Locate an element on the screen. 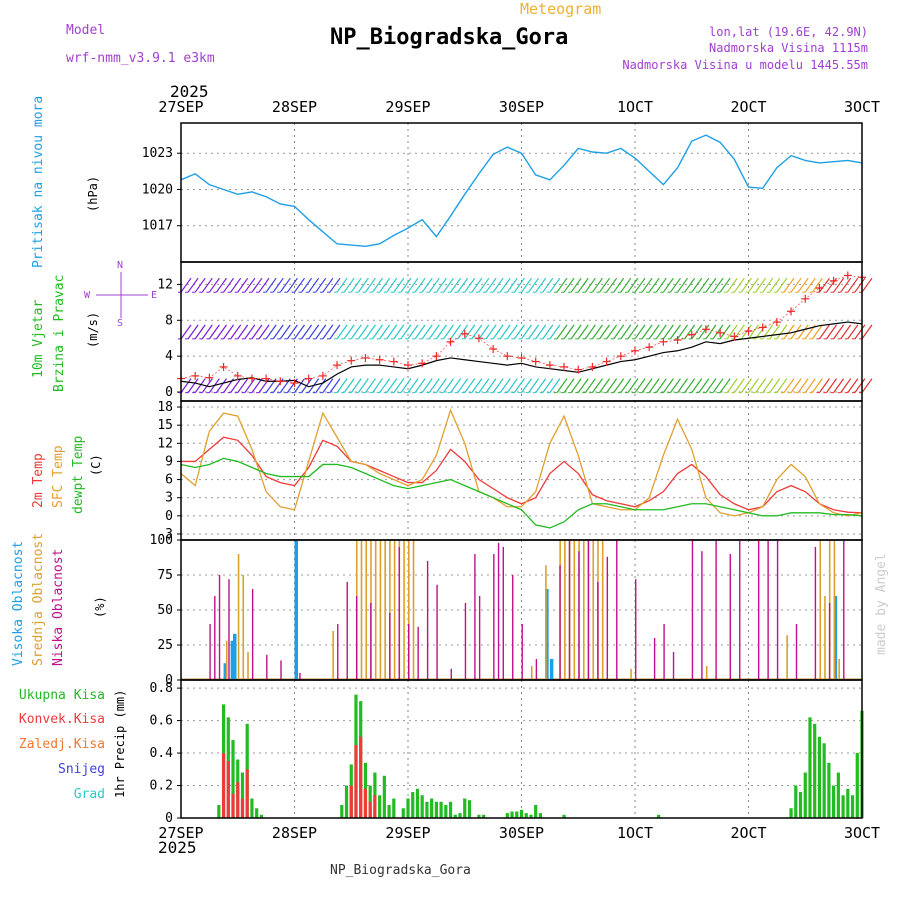 This screenshot has width=900, height=900. panel-frame is located at coordinates (521, 192).